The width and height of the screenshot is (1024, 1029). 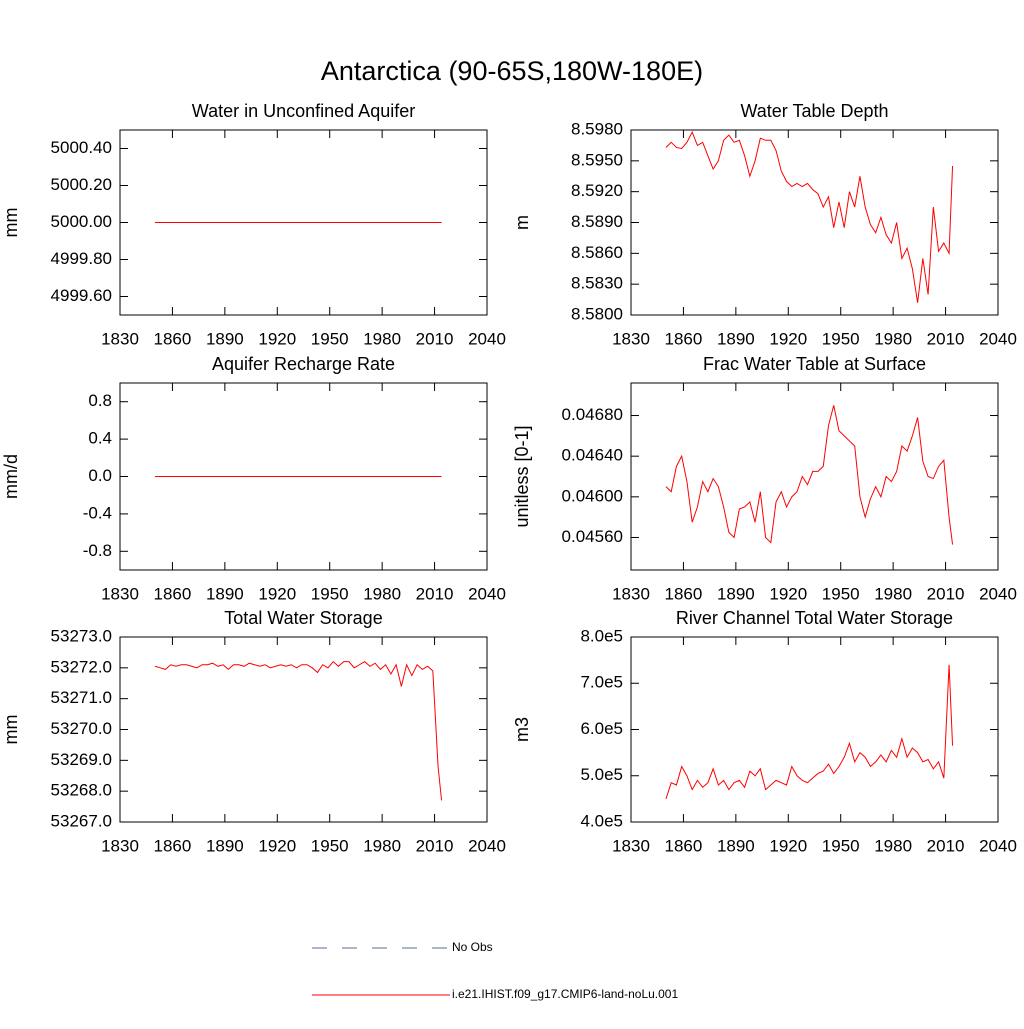 What do you see at coordinates (592, 455) in the screenshot?
I see `y-tick-label: 0.04640` at bounding box center [592, 455].